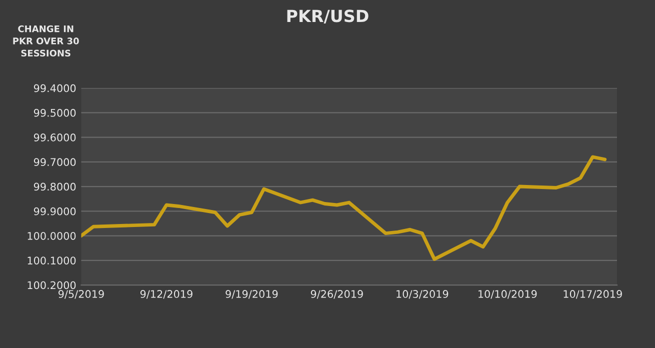 The width and height of the screenshot is (655, 348). I want to click on y-tick-label: 99.6000, so click(55, 138).